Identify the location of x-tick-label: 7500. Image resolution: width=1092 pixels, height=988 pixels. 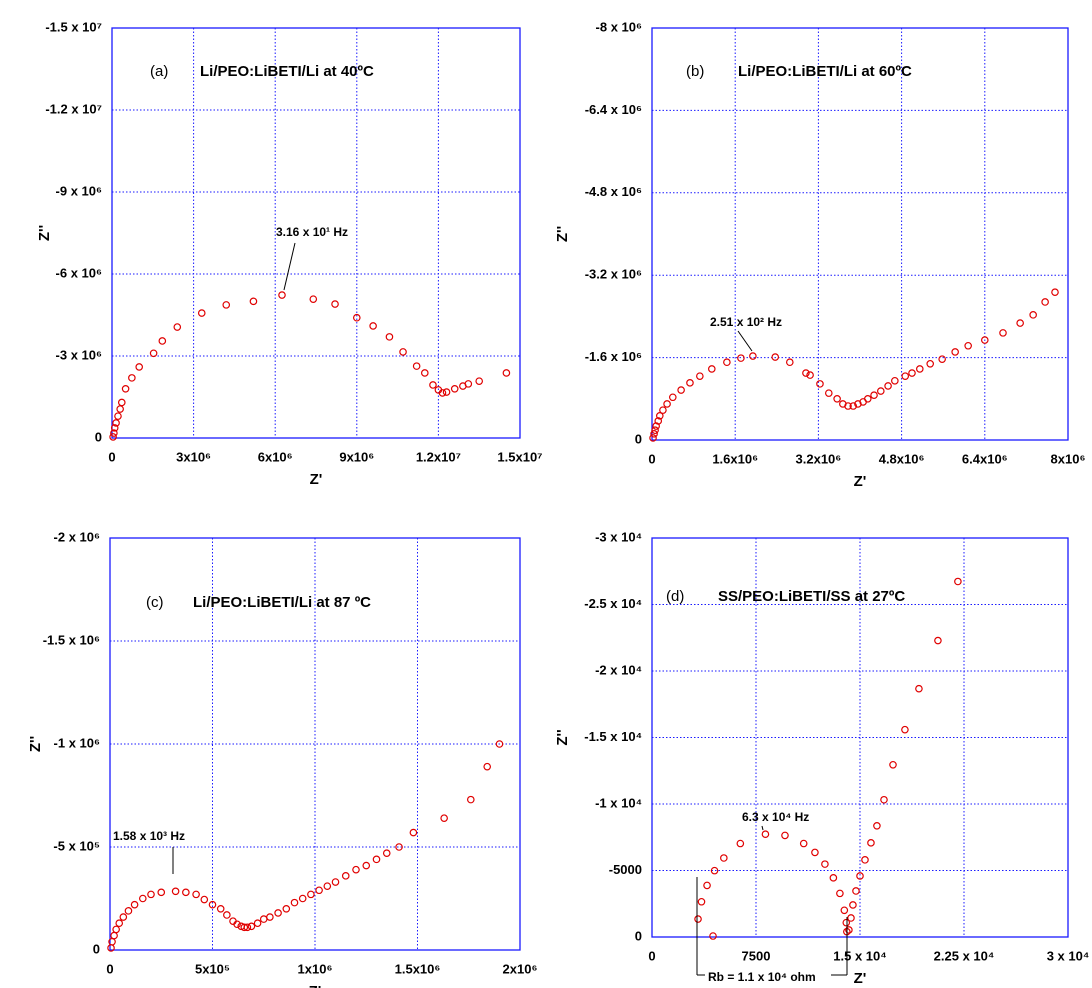
(756, 955).